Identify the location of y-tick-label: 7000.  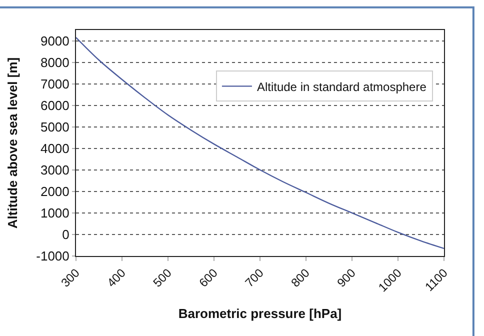
(55, 84).